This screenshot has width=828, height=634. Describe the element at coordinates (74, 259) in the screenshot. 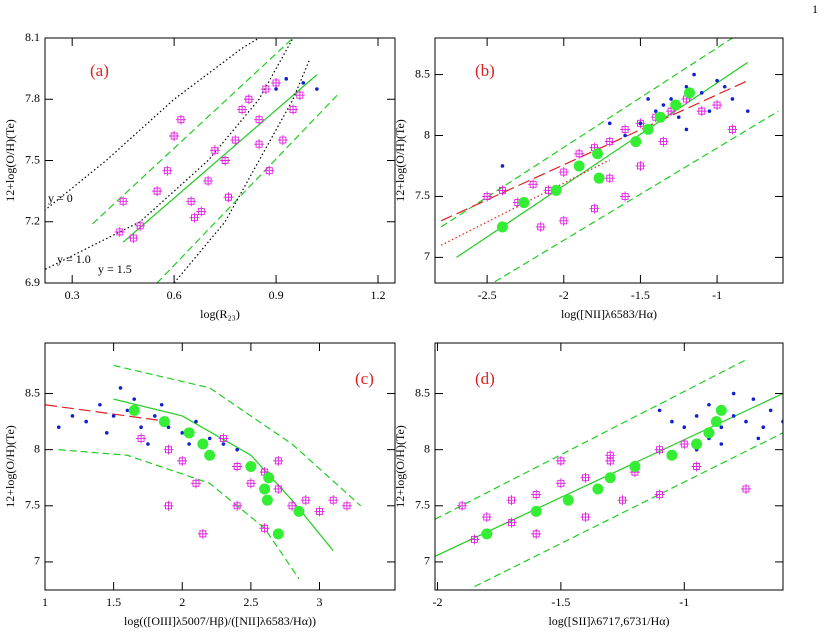

I see `annotation: y = 1.0` at that location.